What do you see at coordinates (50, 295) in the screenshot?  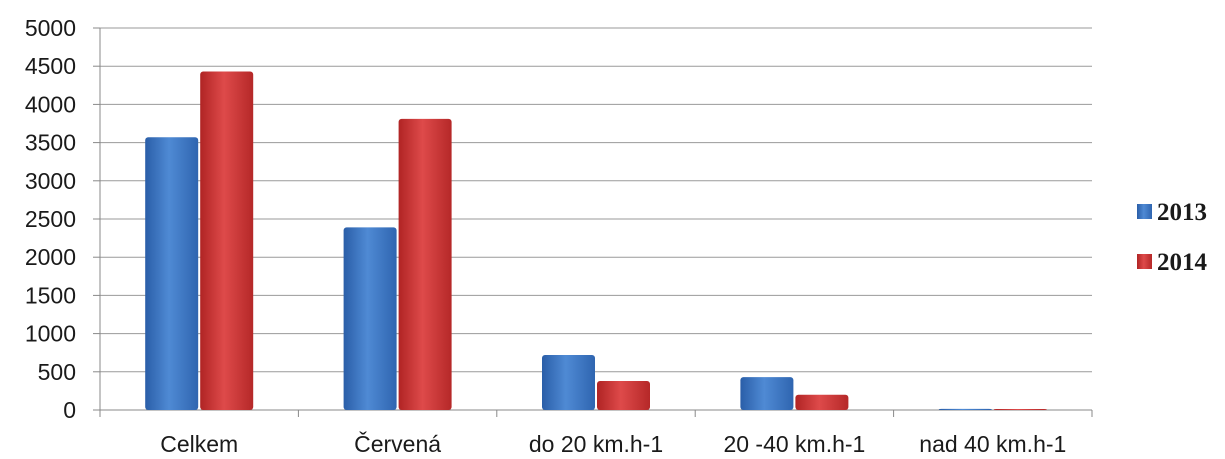 I see `y-tick-label: 1500` at bounding box center [50, 295].